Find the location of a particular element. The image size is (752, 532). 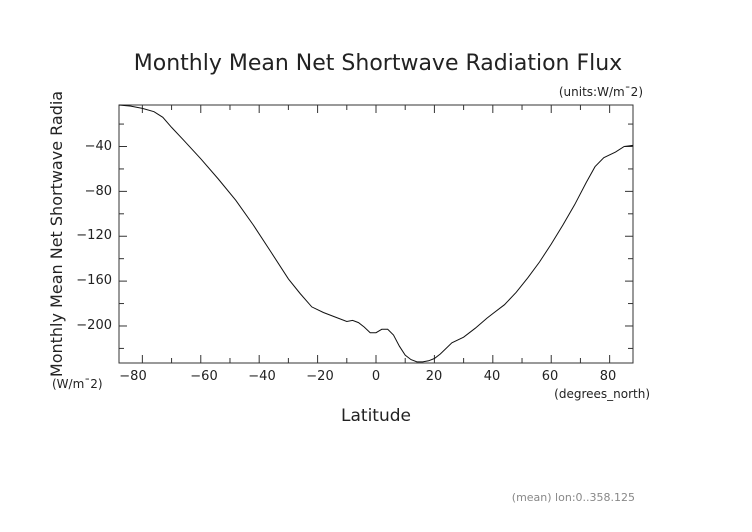

x-tick-label: 20 is located at coordinates (434, 376).